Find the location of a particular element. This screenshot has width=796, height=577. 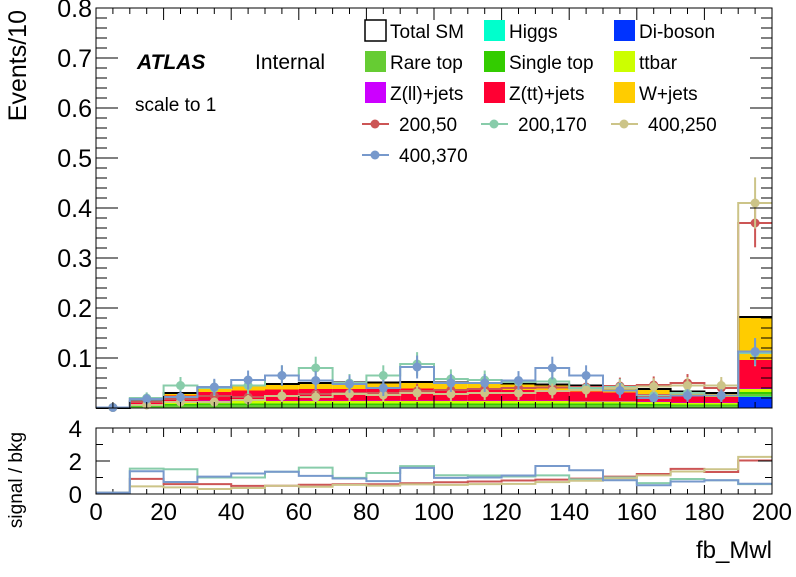

x-tick-label-2: 40 is located at coordinates (231, 512).